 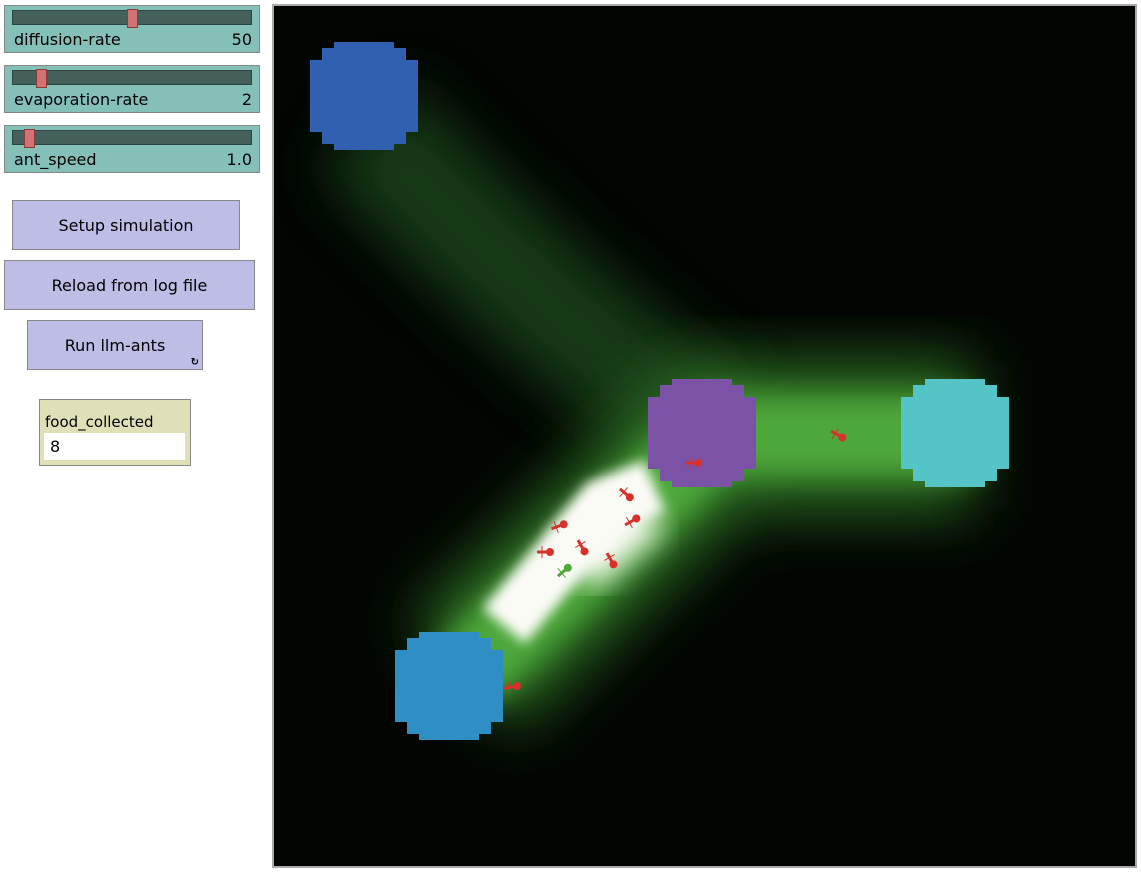 I want to click on slider-diffusion-rate: diffusion-rate 50, so click(x=132, y=29).